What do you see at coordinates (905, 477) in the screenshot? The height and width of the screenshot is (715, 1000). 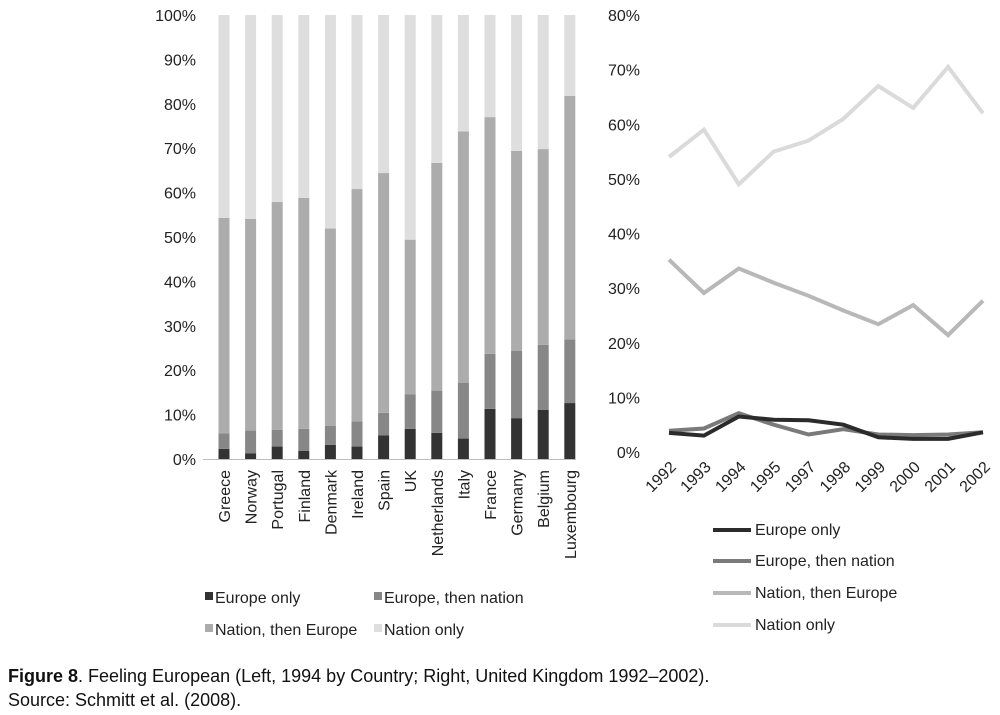 I see `x-tick-label: 2000` at bounding box center [905, 477].